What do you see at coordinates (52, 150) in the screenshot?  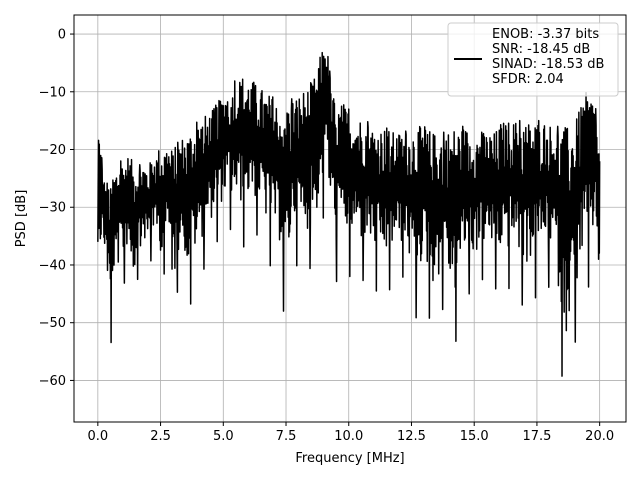 I see `y-tick-label: −20` at bounding box center [52, 150].